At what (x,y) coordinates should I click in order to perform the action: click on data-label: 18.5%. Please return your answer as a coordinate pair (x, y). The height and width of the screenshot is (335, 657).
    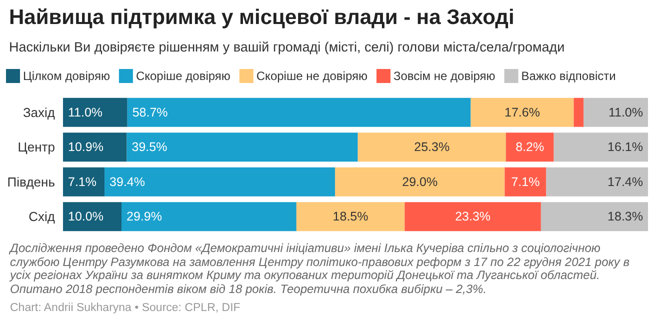
    Looking at the image, I should click on (350, 217).